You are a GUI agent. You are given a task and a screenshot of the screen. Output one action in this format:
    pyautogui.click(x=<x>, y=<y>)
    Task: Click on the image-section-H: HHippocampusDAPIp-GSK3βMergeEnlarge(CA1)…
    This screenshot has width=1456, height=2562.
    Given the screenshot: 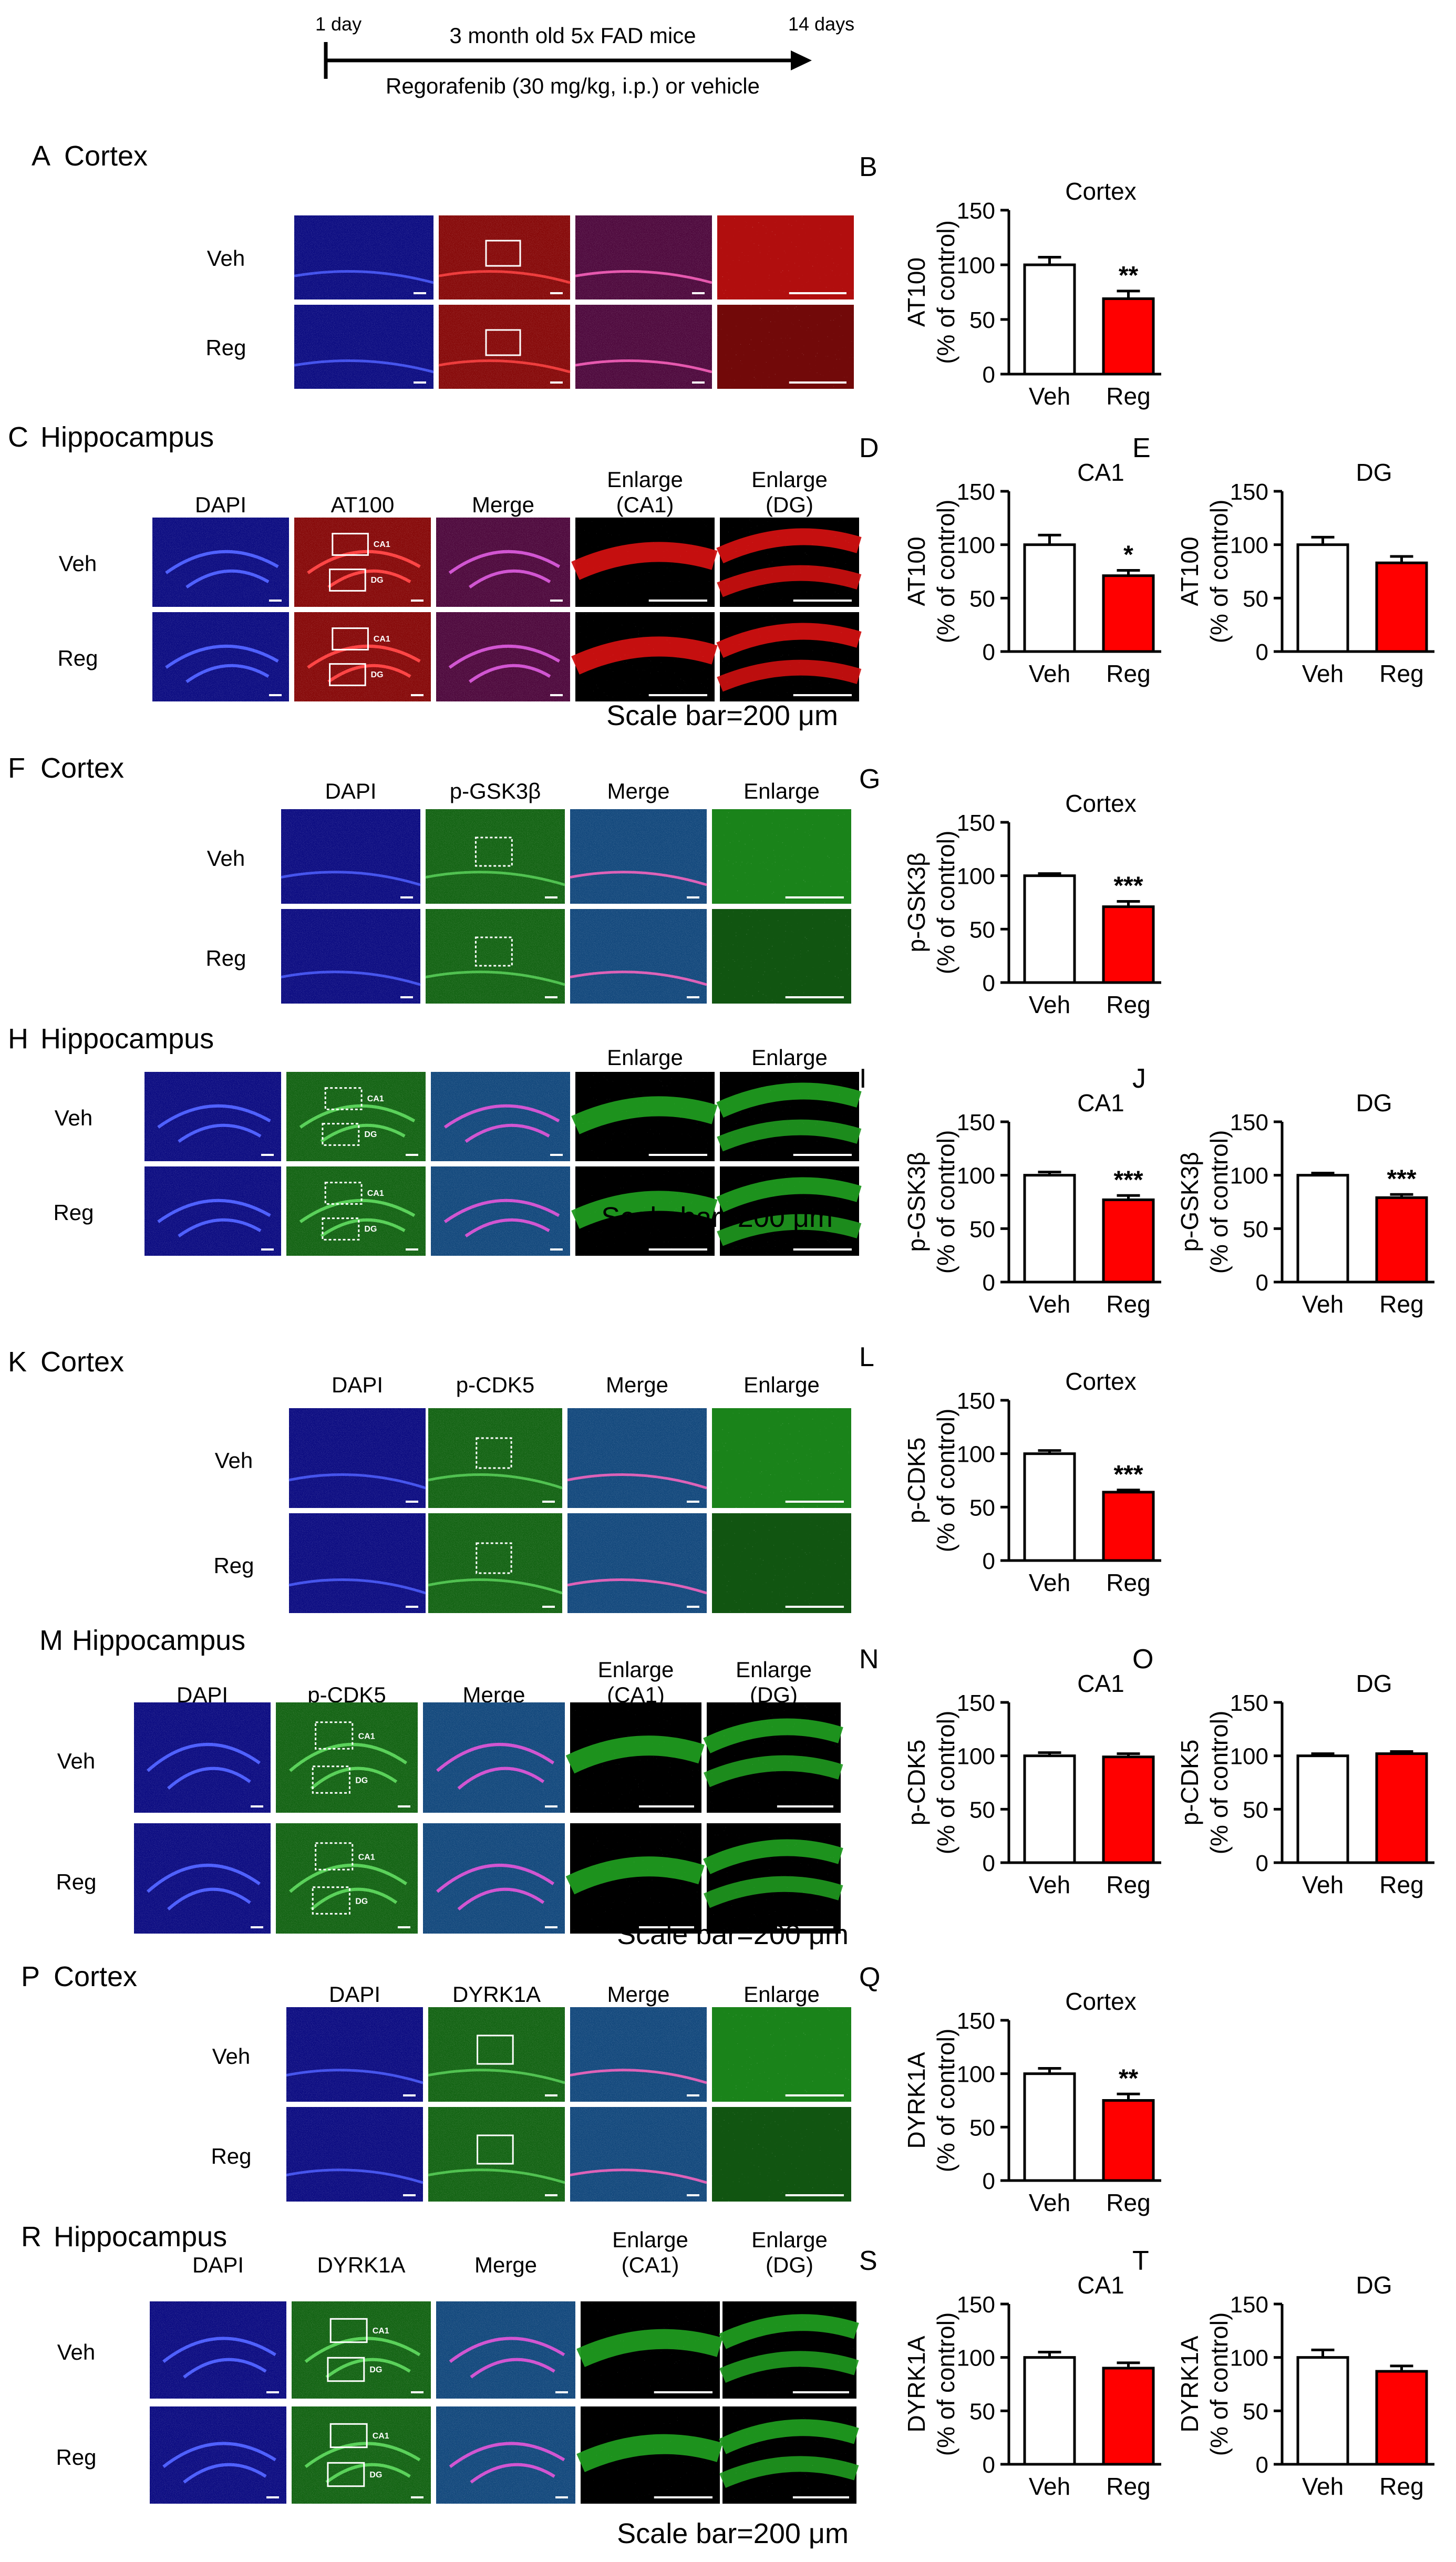 What is the action you would take?
    pyautogui.click(x=435, y=1139)
    